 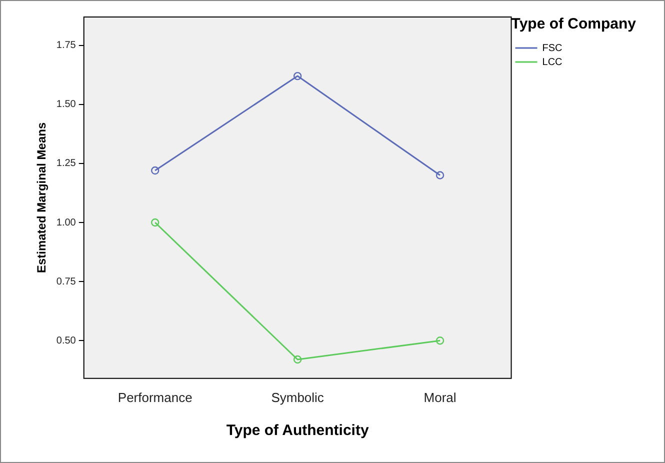 I want to click on y-tick-label: 1.00, so click(x=66, y=222).